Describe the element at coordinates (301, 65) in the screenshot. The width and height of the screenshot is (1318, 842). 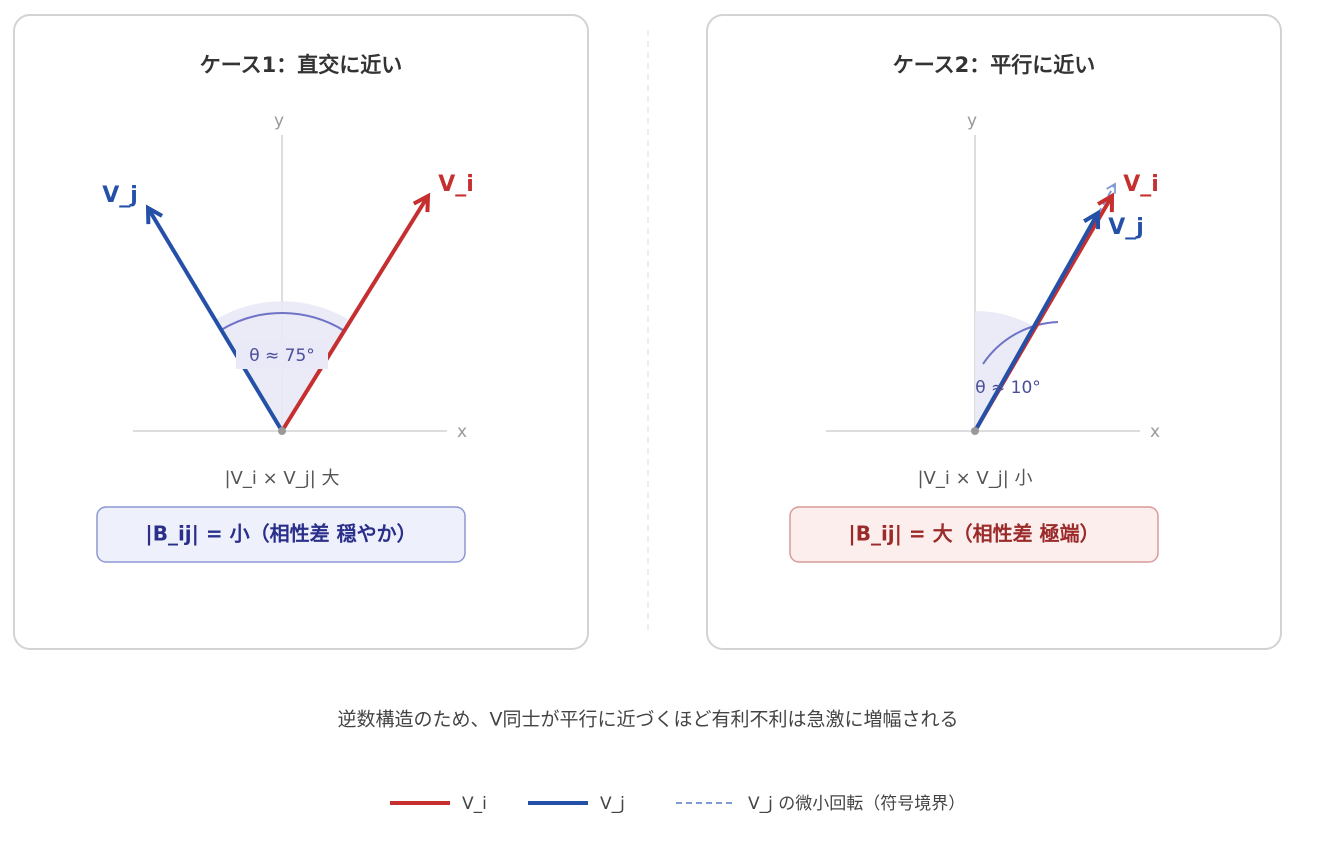
I see `panel-title: ケース1：直交に近い` at that location.